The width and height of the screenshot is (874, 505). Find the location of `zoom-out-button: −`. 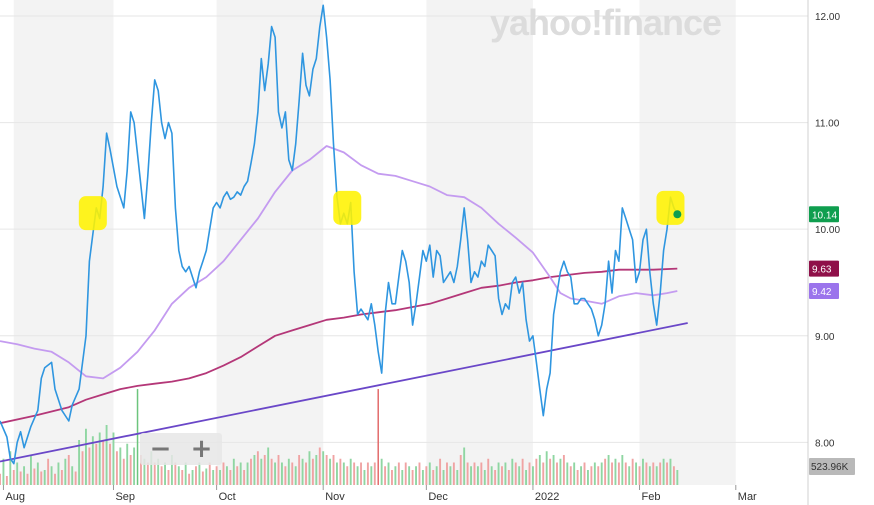

zoom-out-button: − is located at coordinates (160, 449).